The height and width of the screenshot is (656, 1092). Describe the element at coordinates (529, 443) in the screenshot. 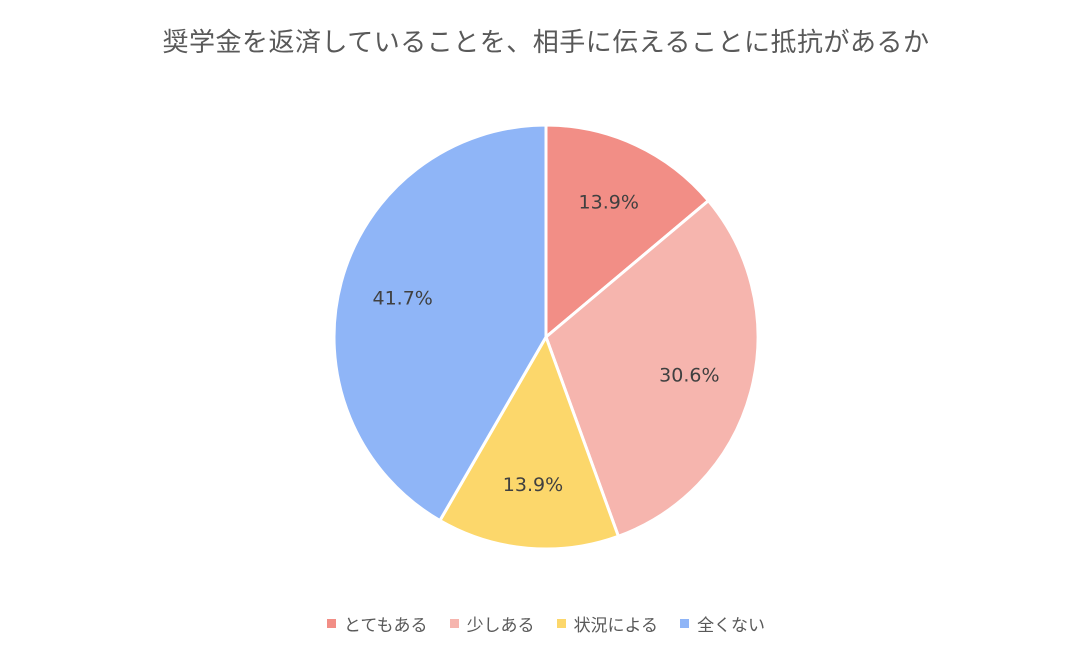

I see `slice-joukyou` at that location.